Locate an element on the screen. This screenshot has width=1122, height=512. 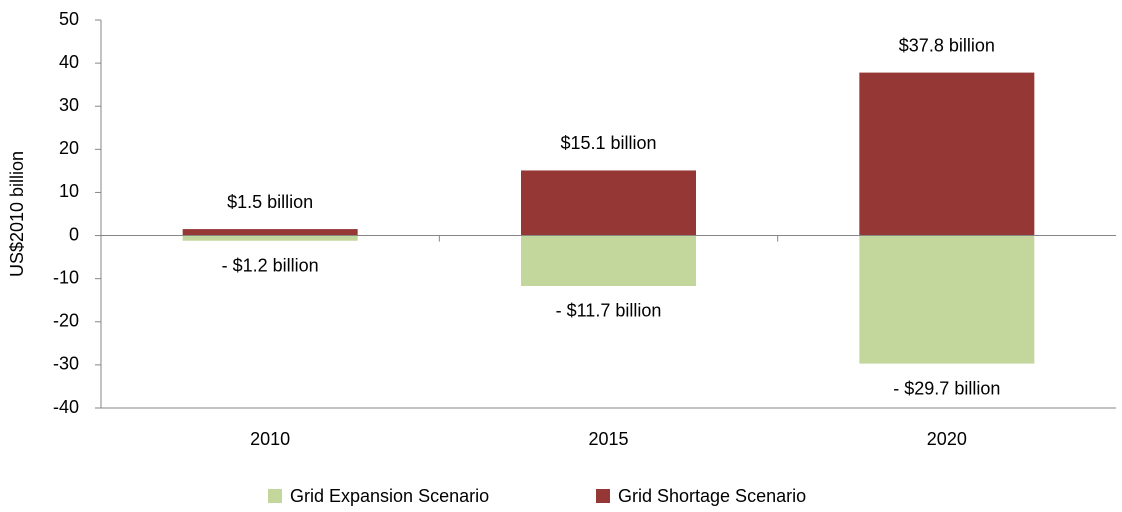
data-label: - $29.7 billion is located at coordinates (946, 388).